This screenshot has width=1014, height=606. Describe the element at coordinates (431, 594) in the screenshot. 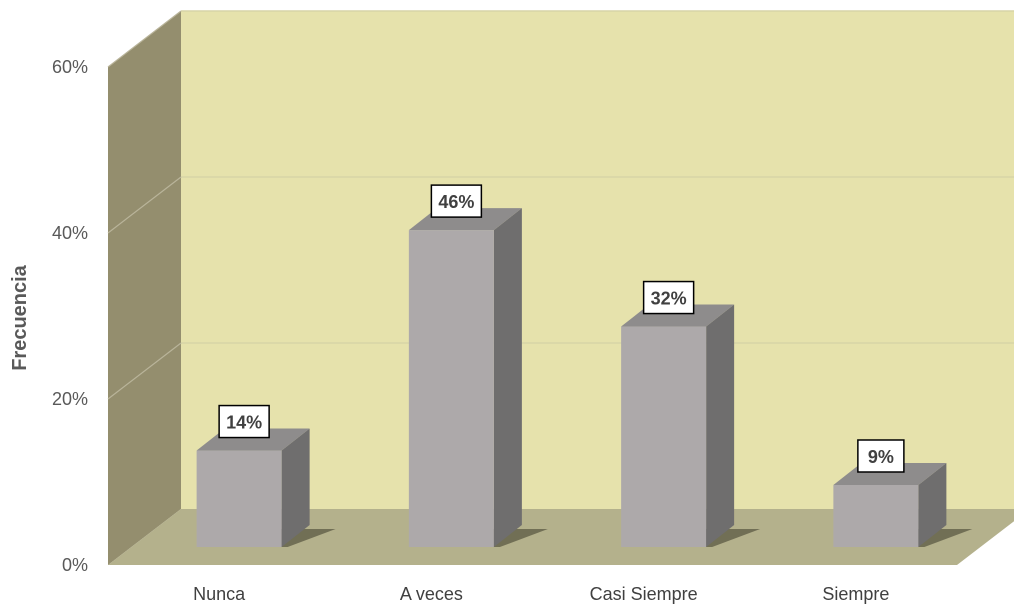

I see `x-category-label: A veces` at that location.